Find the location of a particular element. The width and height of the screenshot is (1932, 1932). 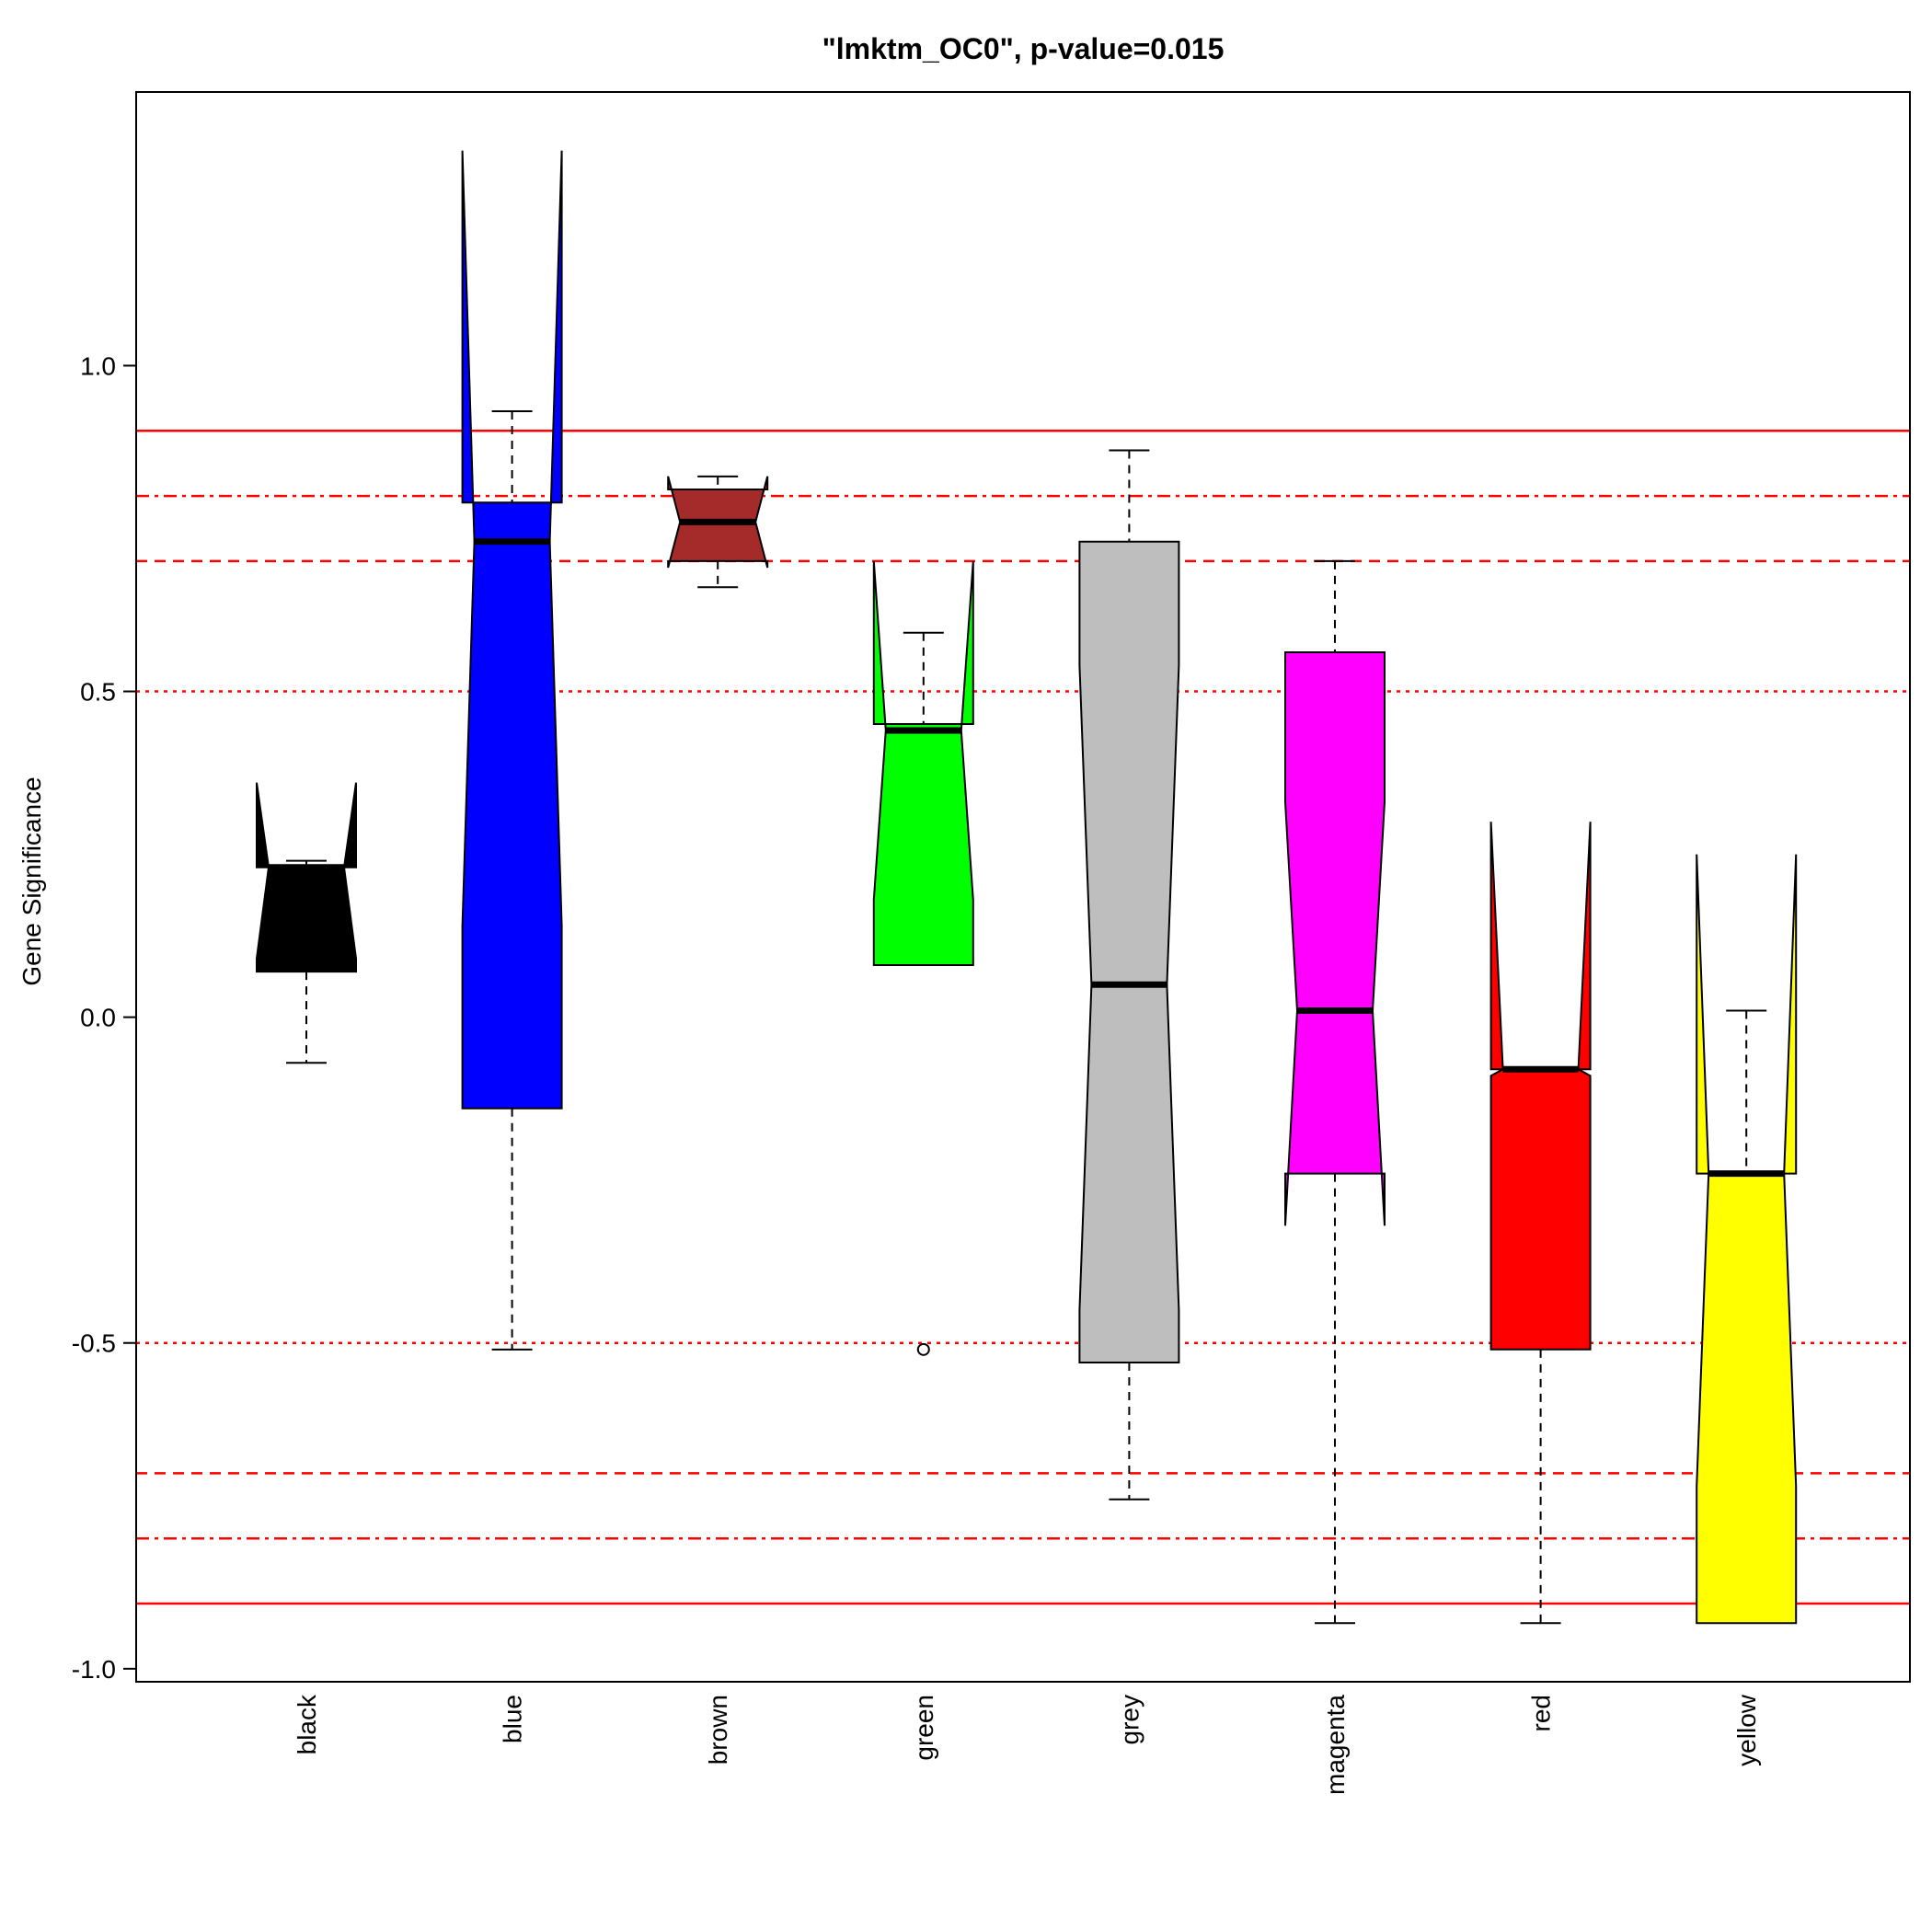

box-black is located at coordinates (306, 923).